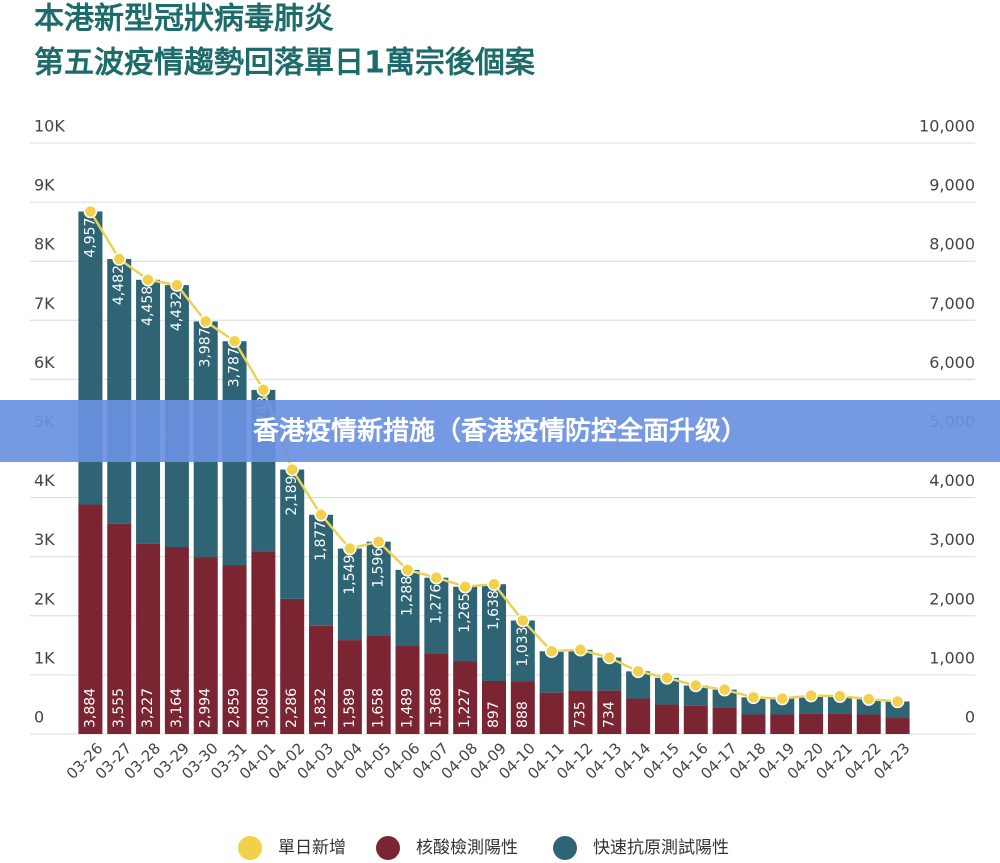 The image size is (1000, 863). Describe the element at coordinates (436, 604) in the screenshot. I see `value-label: 1,276` at that location.